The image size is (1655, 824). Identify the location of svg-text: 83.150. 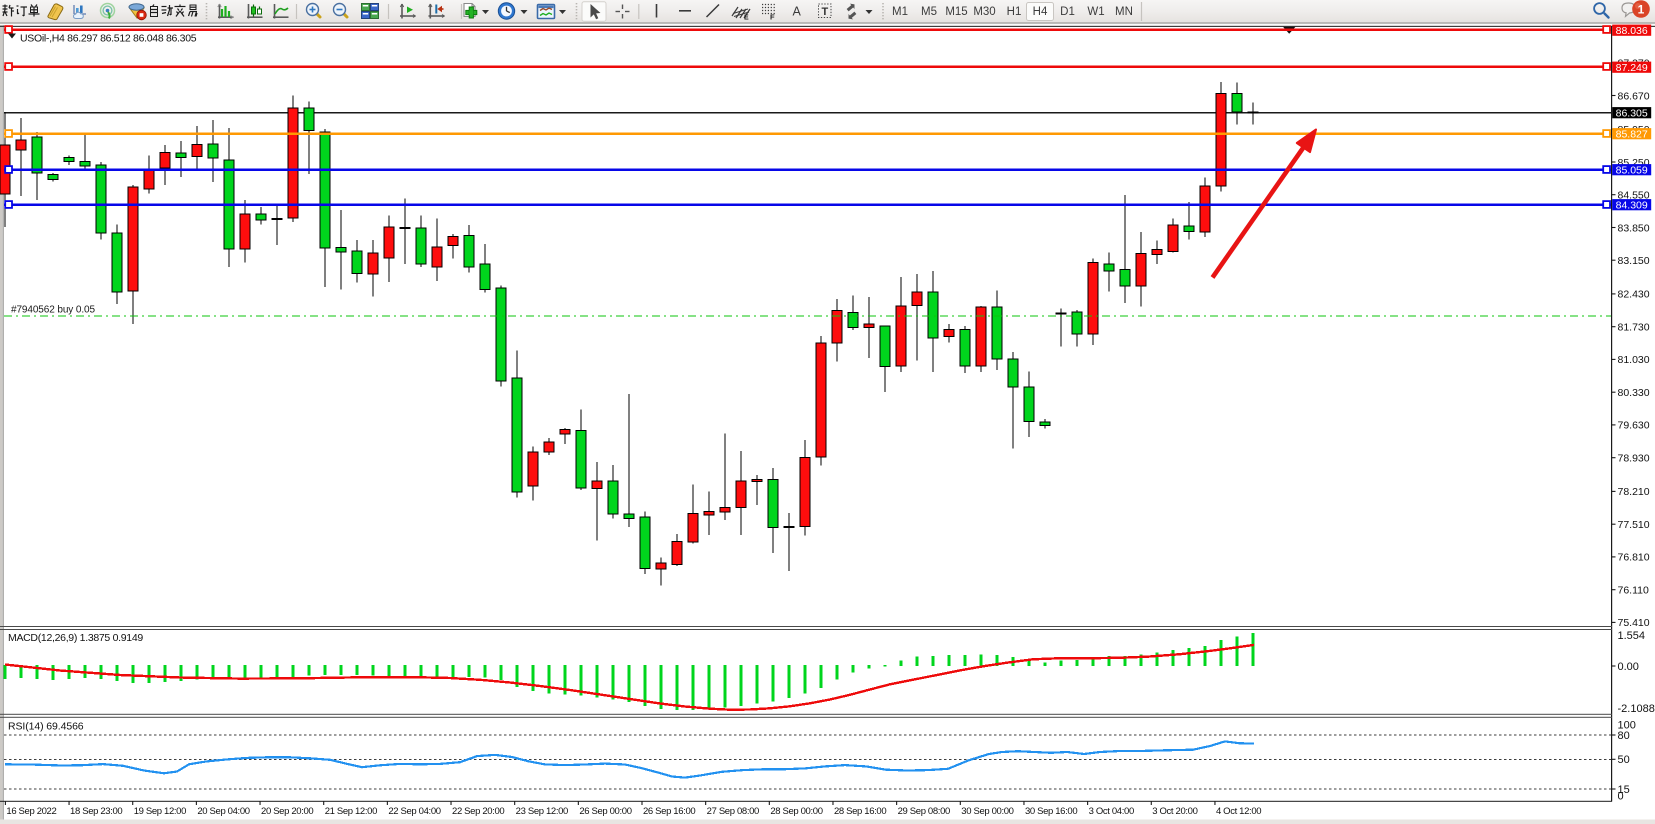
(1634, 261).